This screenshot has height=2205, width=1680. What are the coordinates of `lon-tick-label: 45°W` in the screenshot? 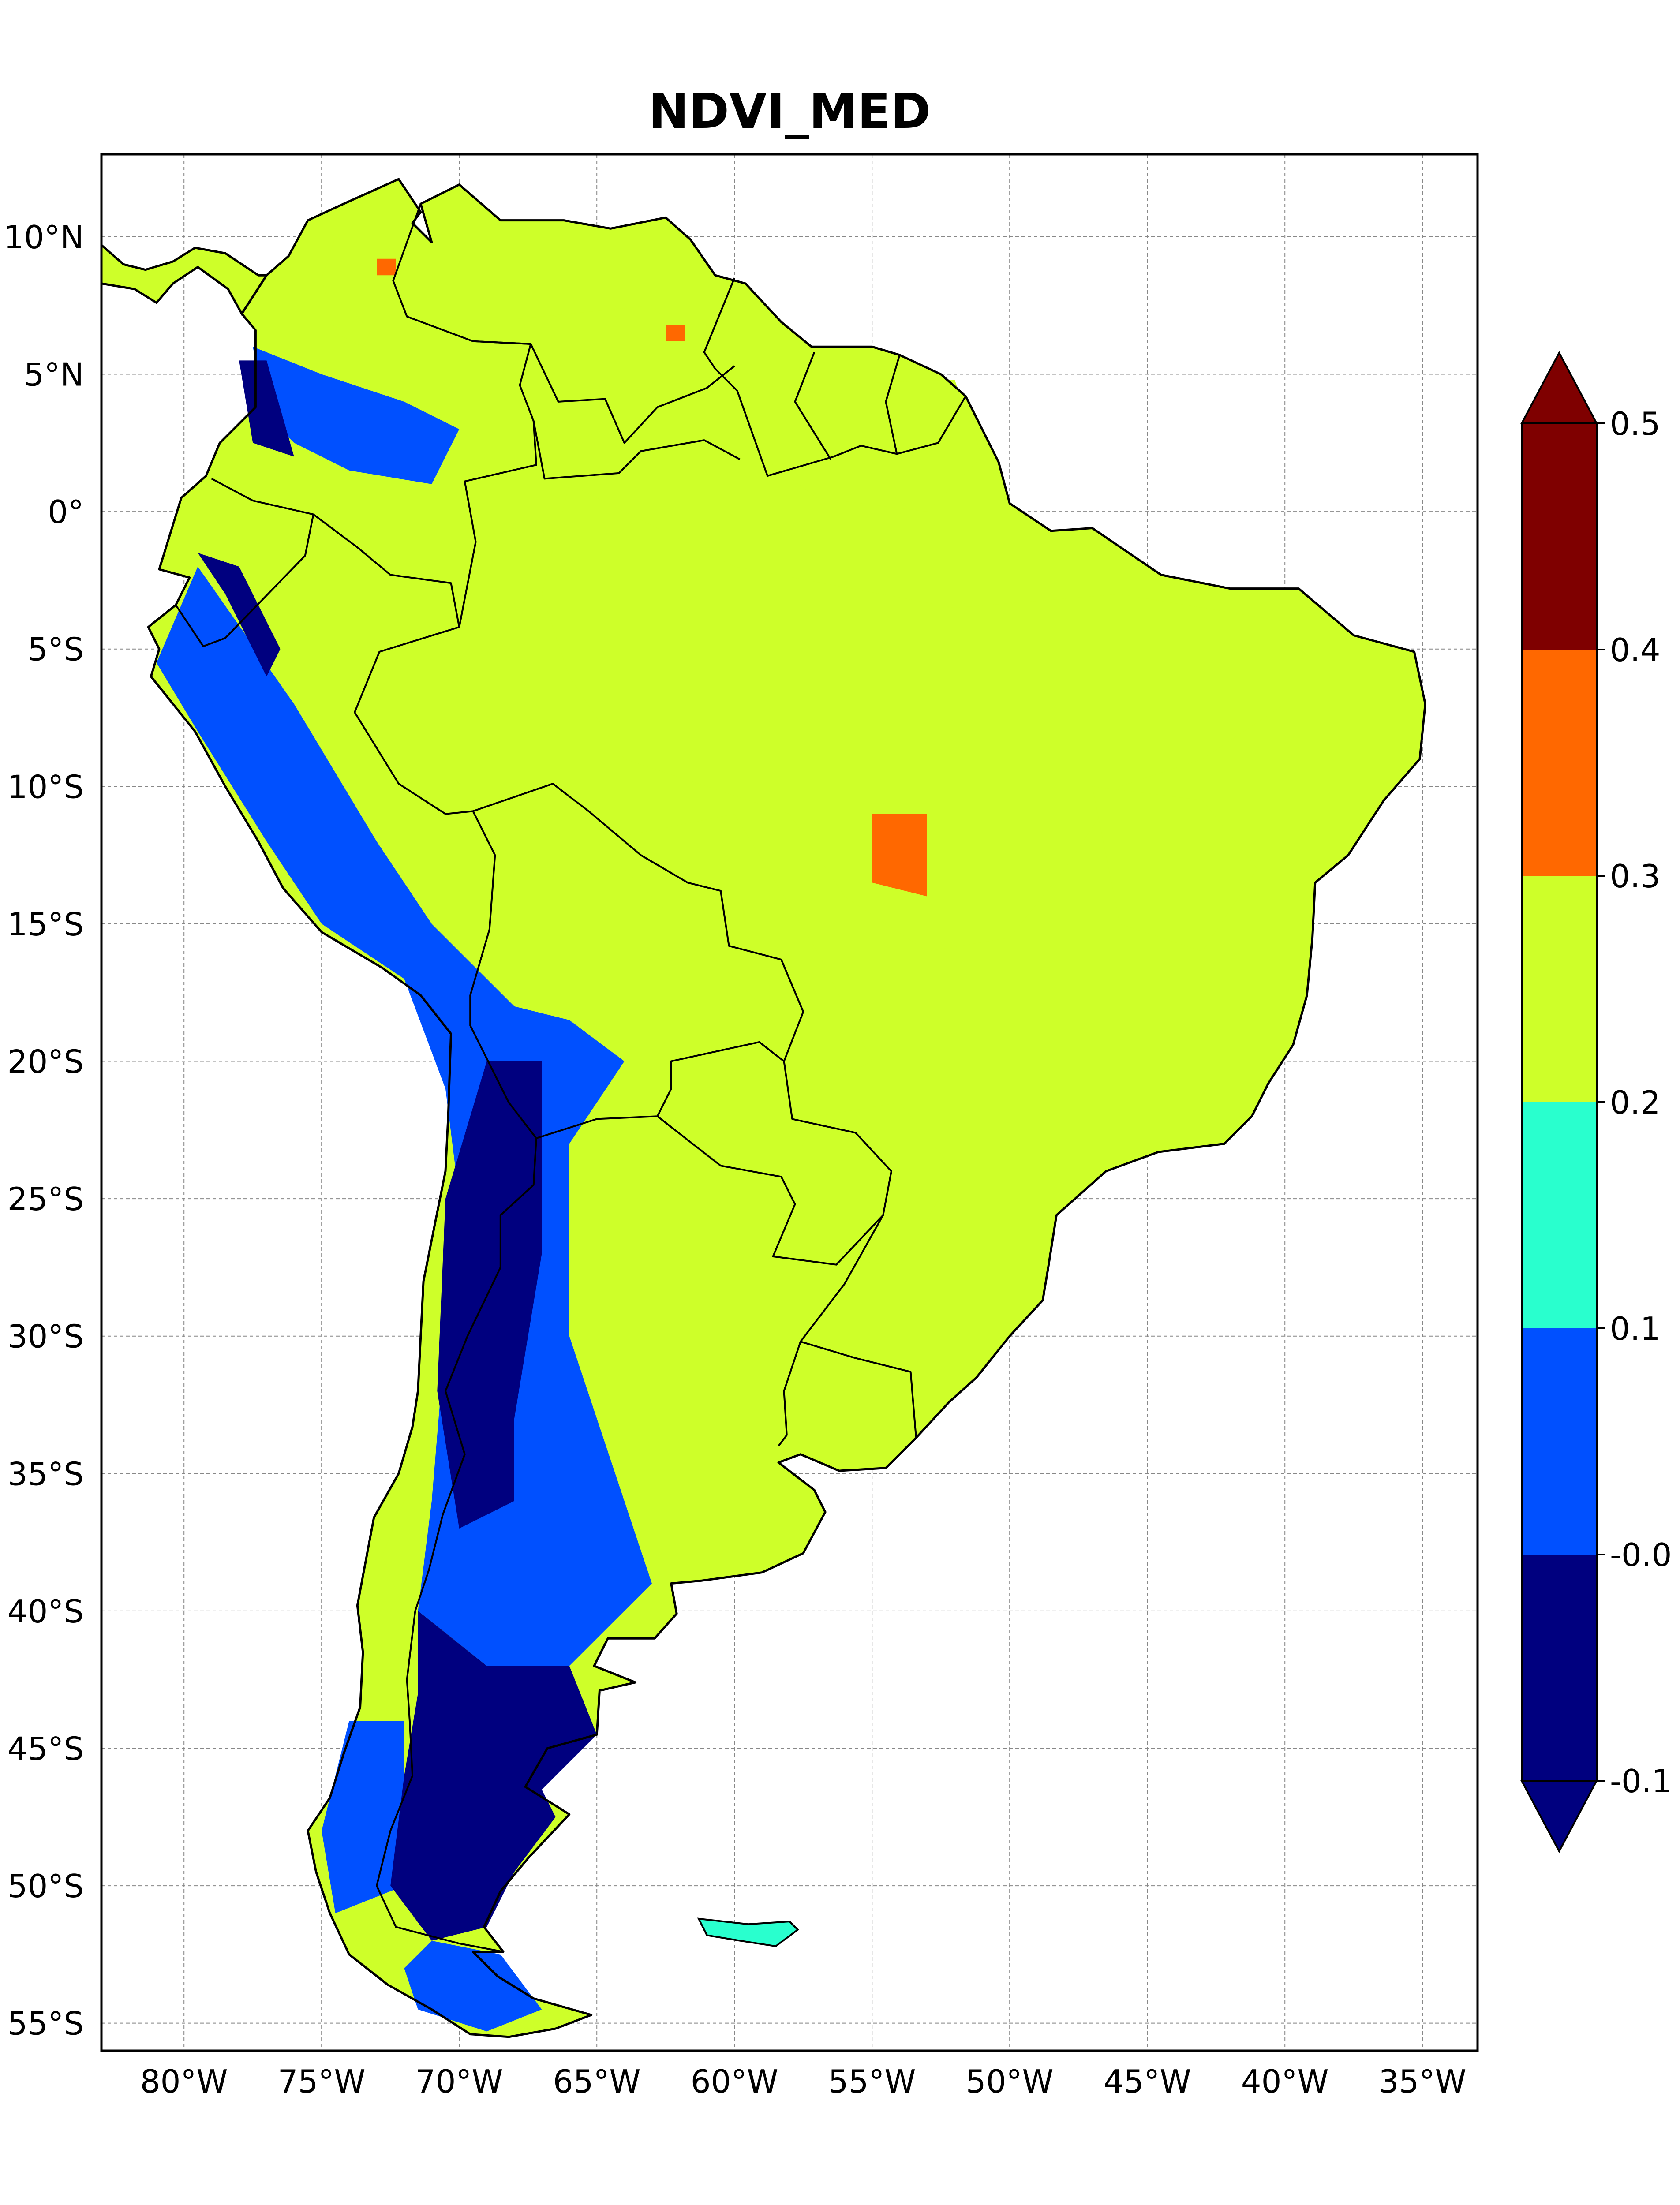 It's located at (1147, 2081).